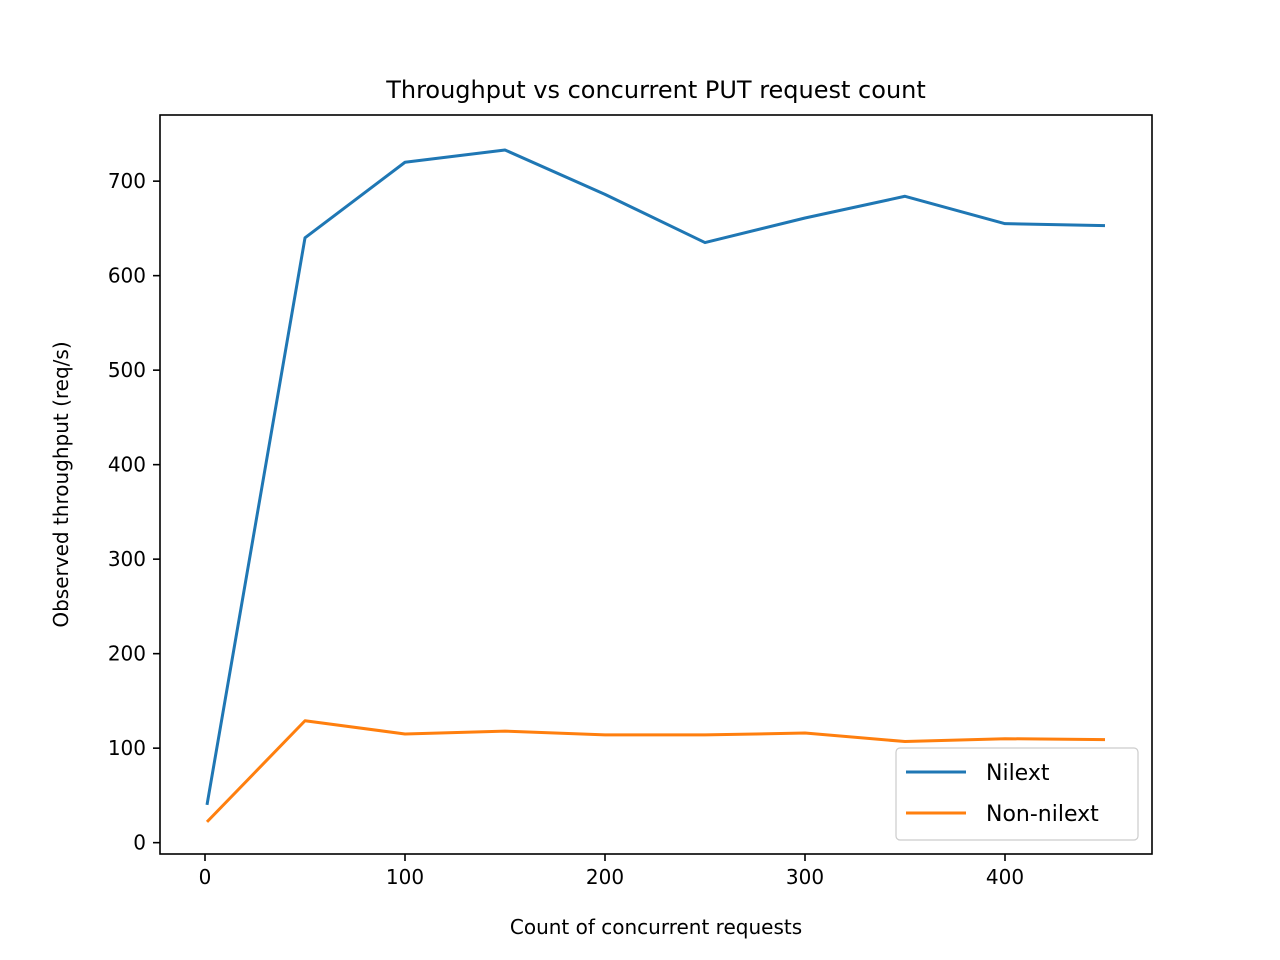 The width and height of the screenshot is (1280, 960). Describe the element at coordinates (1018, 773) in the screenshot. I see `legend-label: Nilext` at that location.